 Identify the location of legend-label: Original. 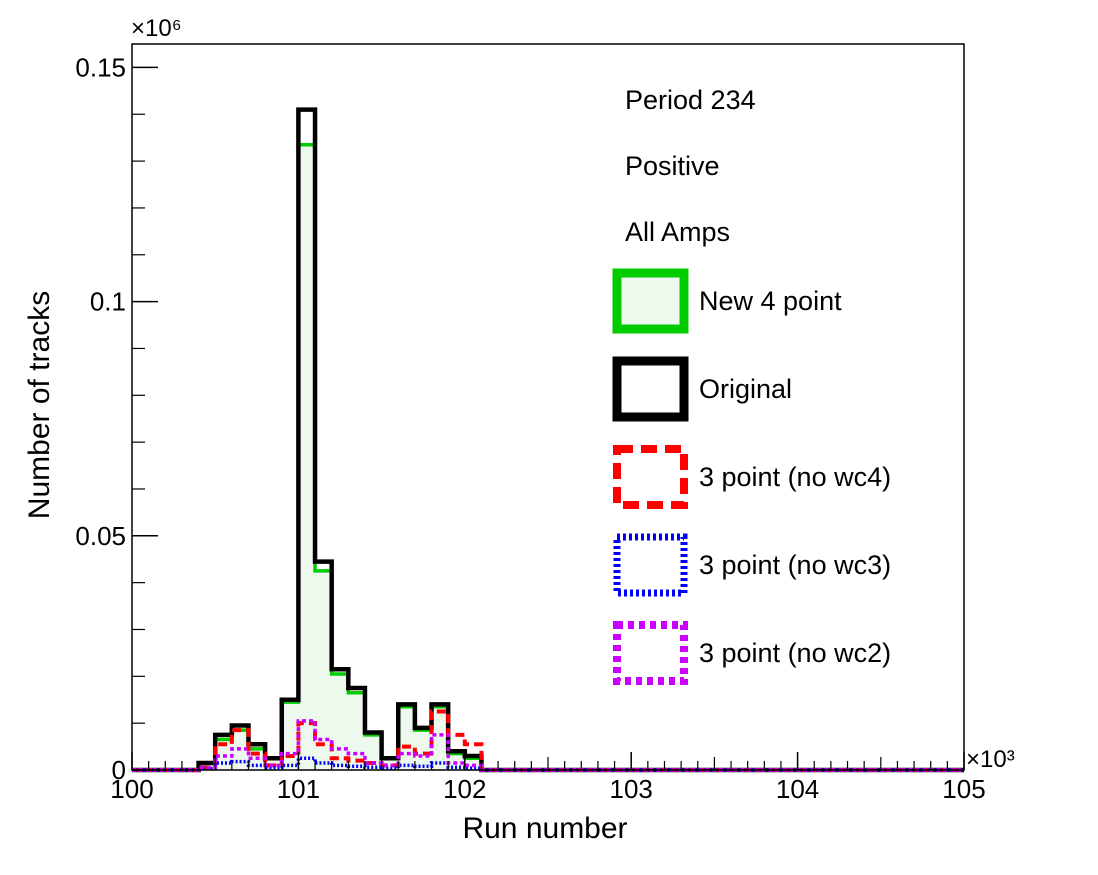
(745, 389).